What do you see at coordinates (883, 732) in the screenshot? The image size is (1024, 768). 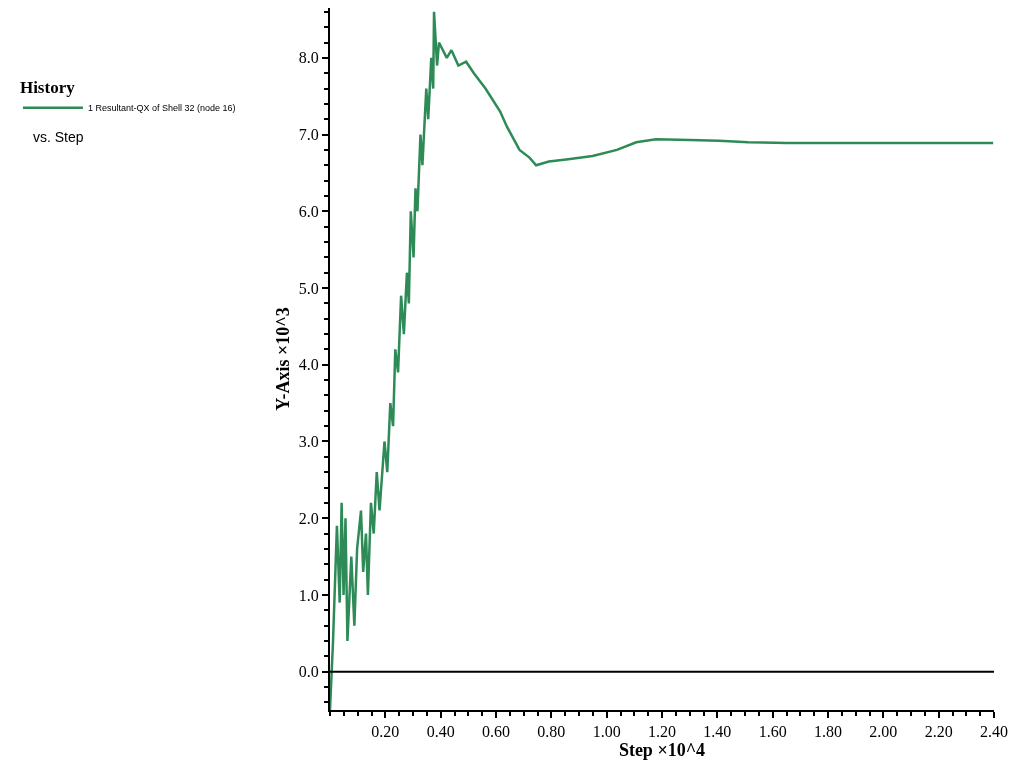 I see `x-tick-label: 2.00` at bounding box center [883, 732].